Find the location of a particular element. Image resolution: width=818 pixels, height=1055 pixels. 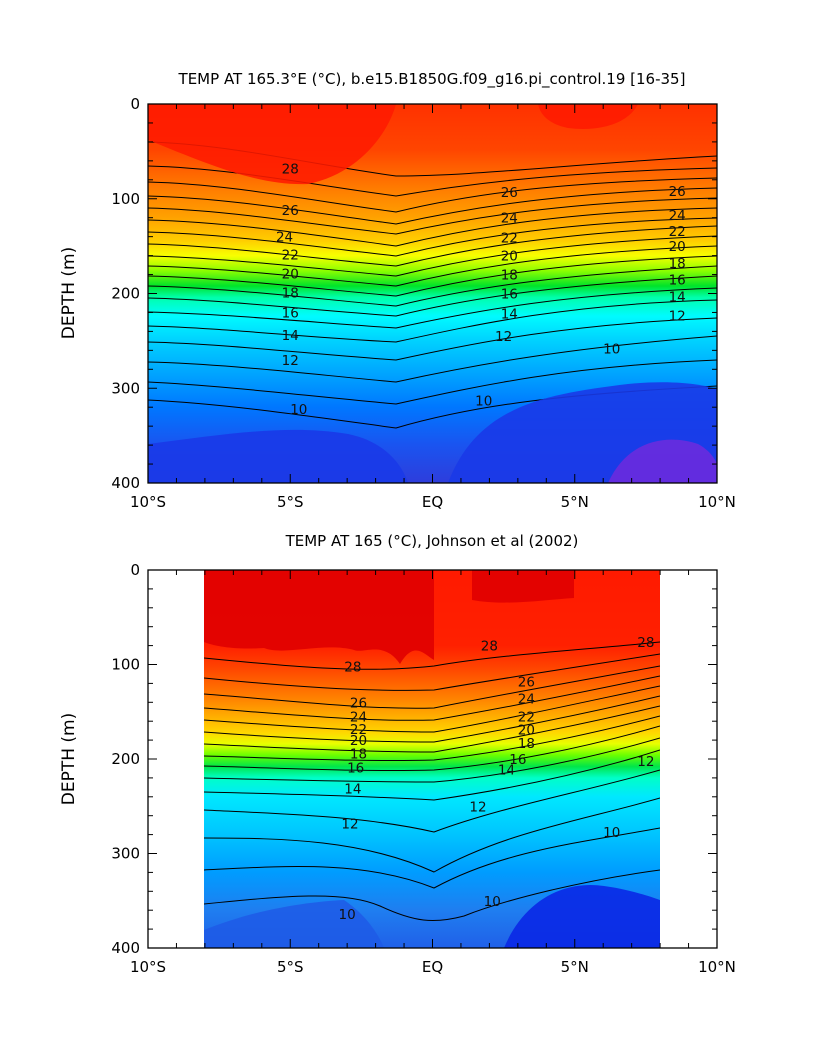

warm-pool-core is located at coordinates (272, 144).